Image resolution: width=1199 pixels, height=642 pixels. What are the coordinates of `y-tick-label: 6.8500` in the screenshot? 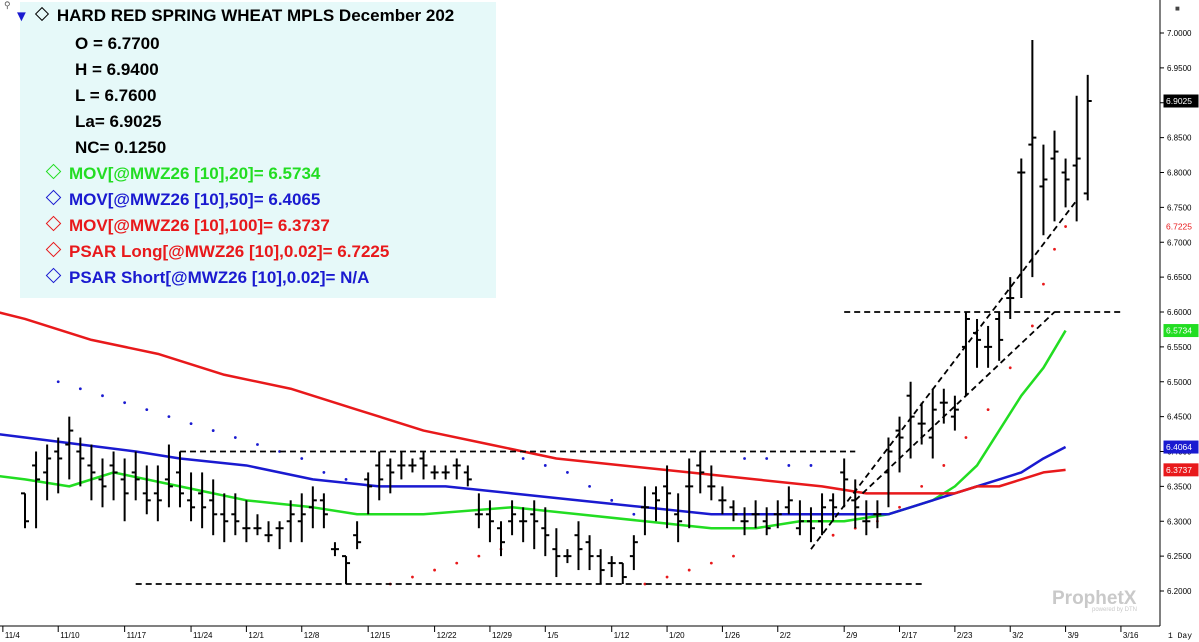 It's located at (1179, 138).